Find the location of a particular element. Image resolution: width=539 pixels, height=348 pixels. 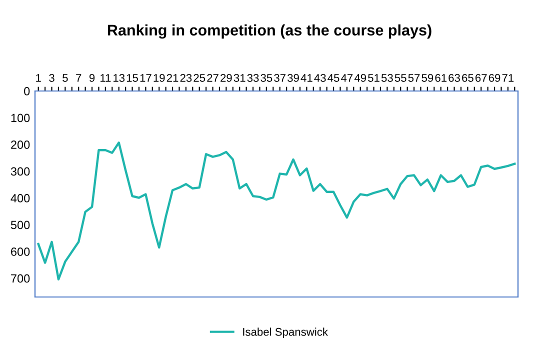

x-tick-label: 5 is located at coordinates (65, 78).